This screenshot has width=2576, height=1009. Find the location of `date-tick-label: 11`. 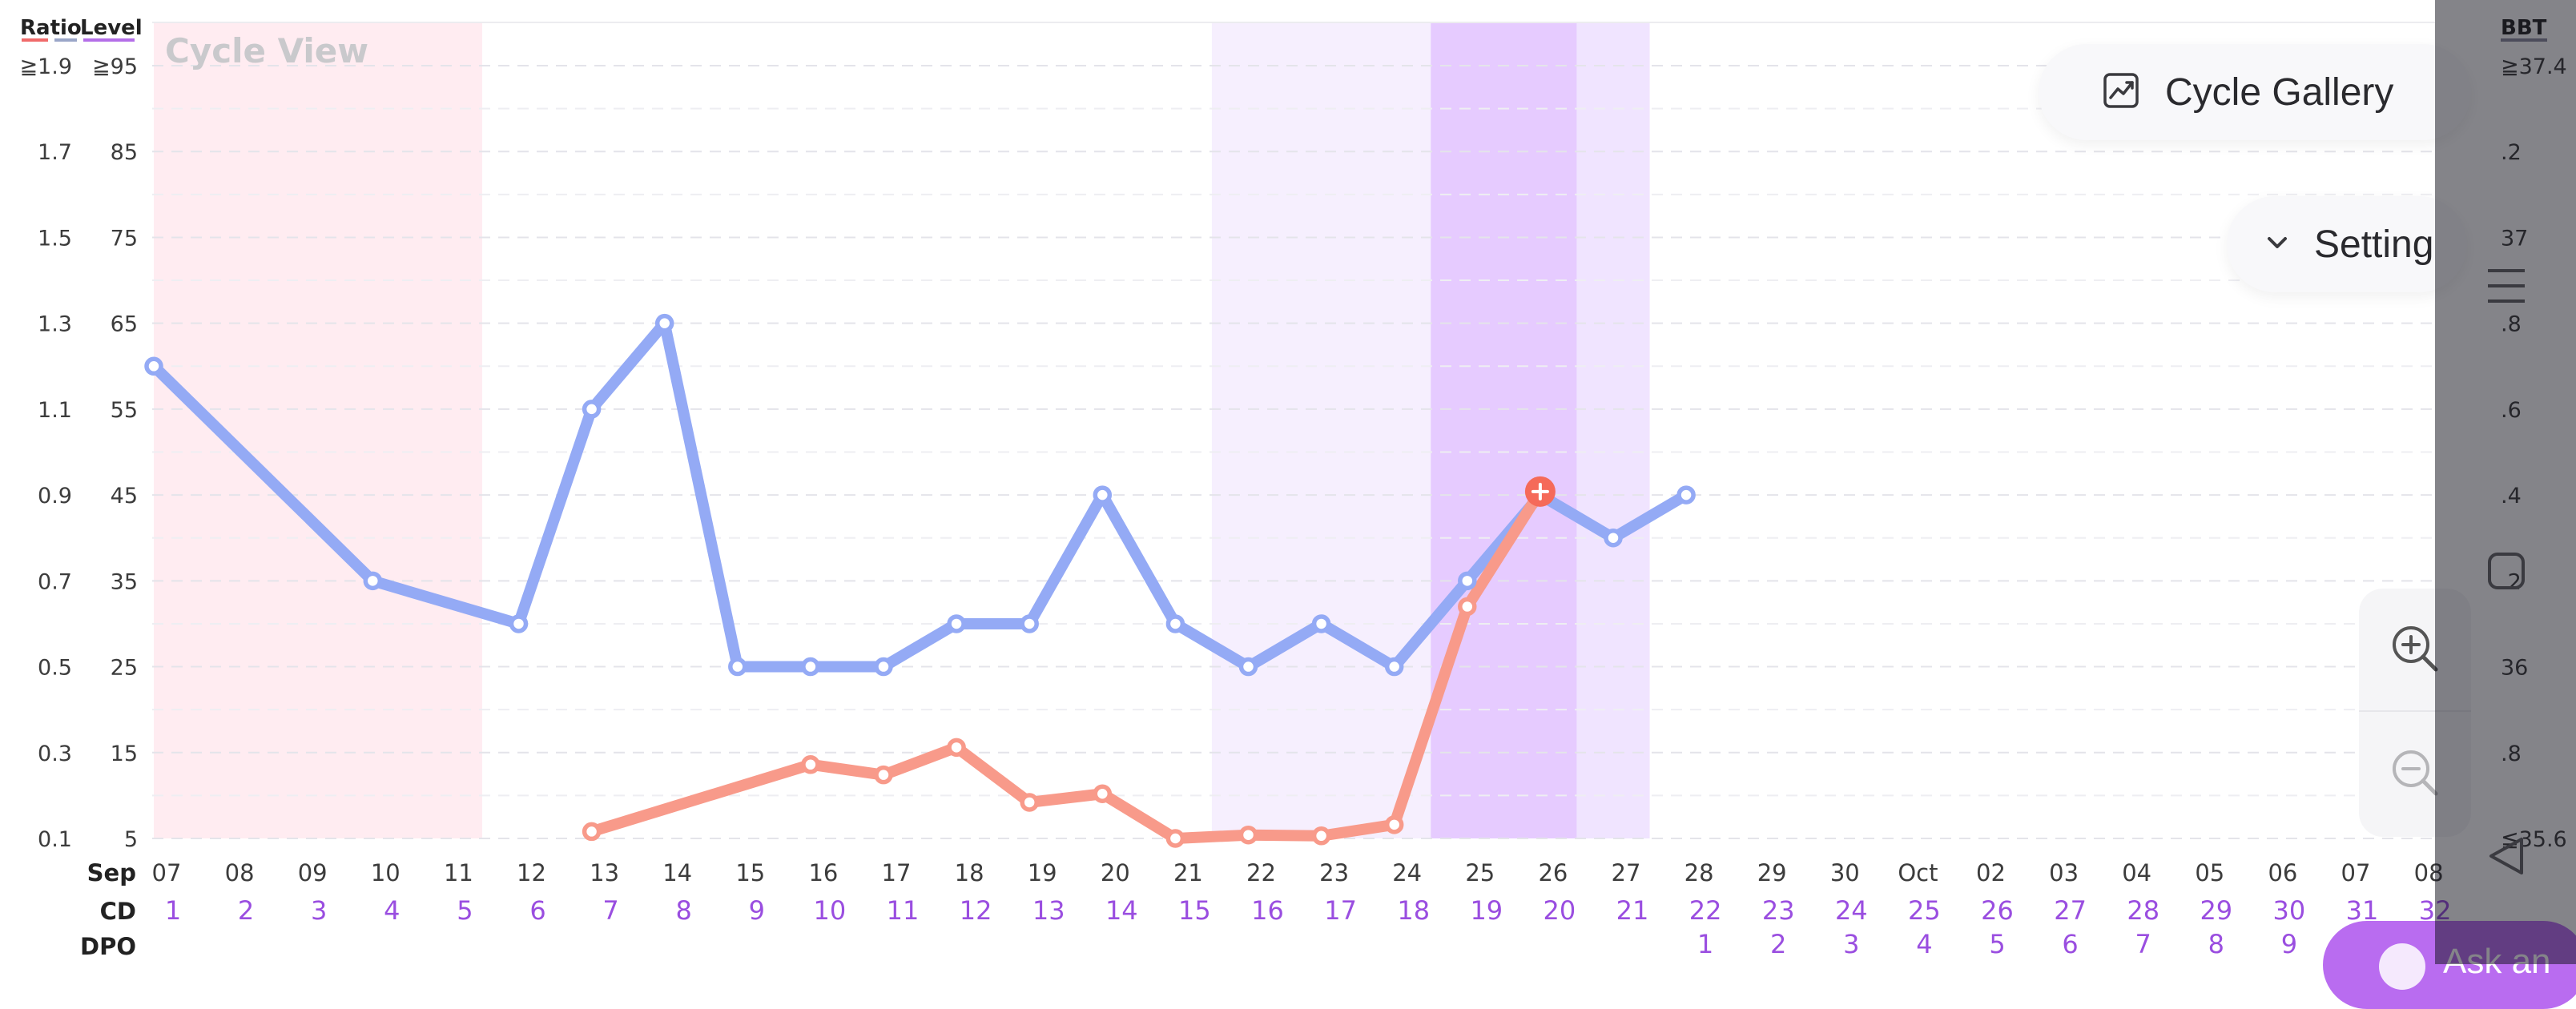

date-tick-label: 11 is located at coordinates (458, 873).